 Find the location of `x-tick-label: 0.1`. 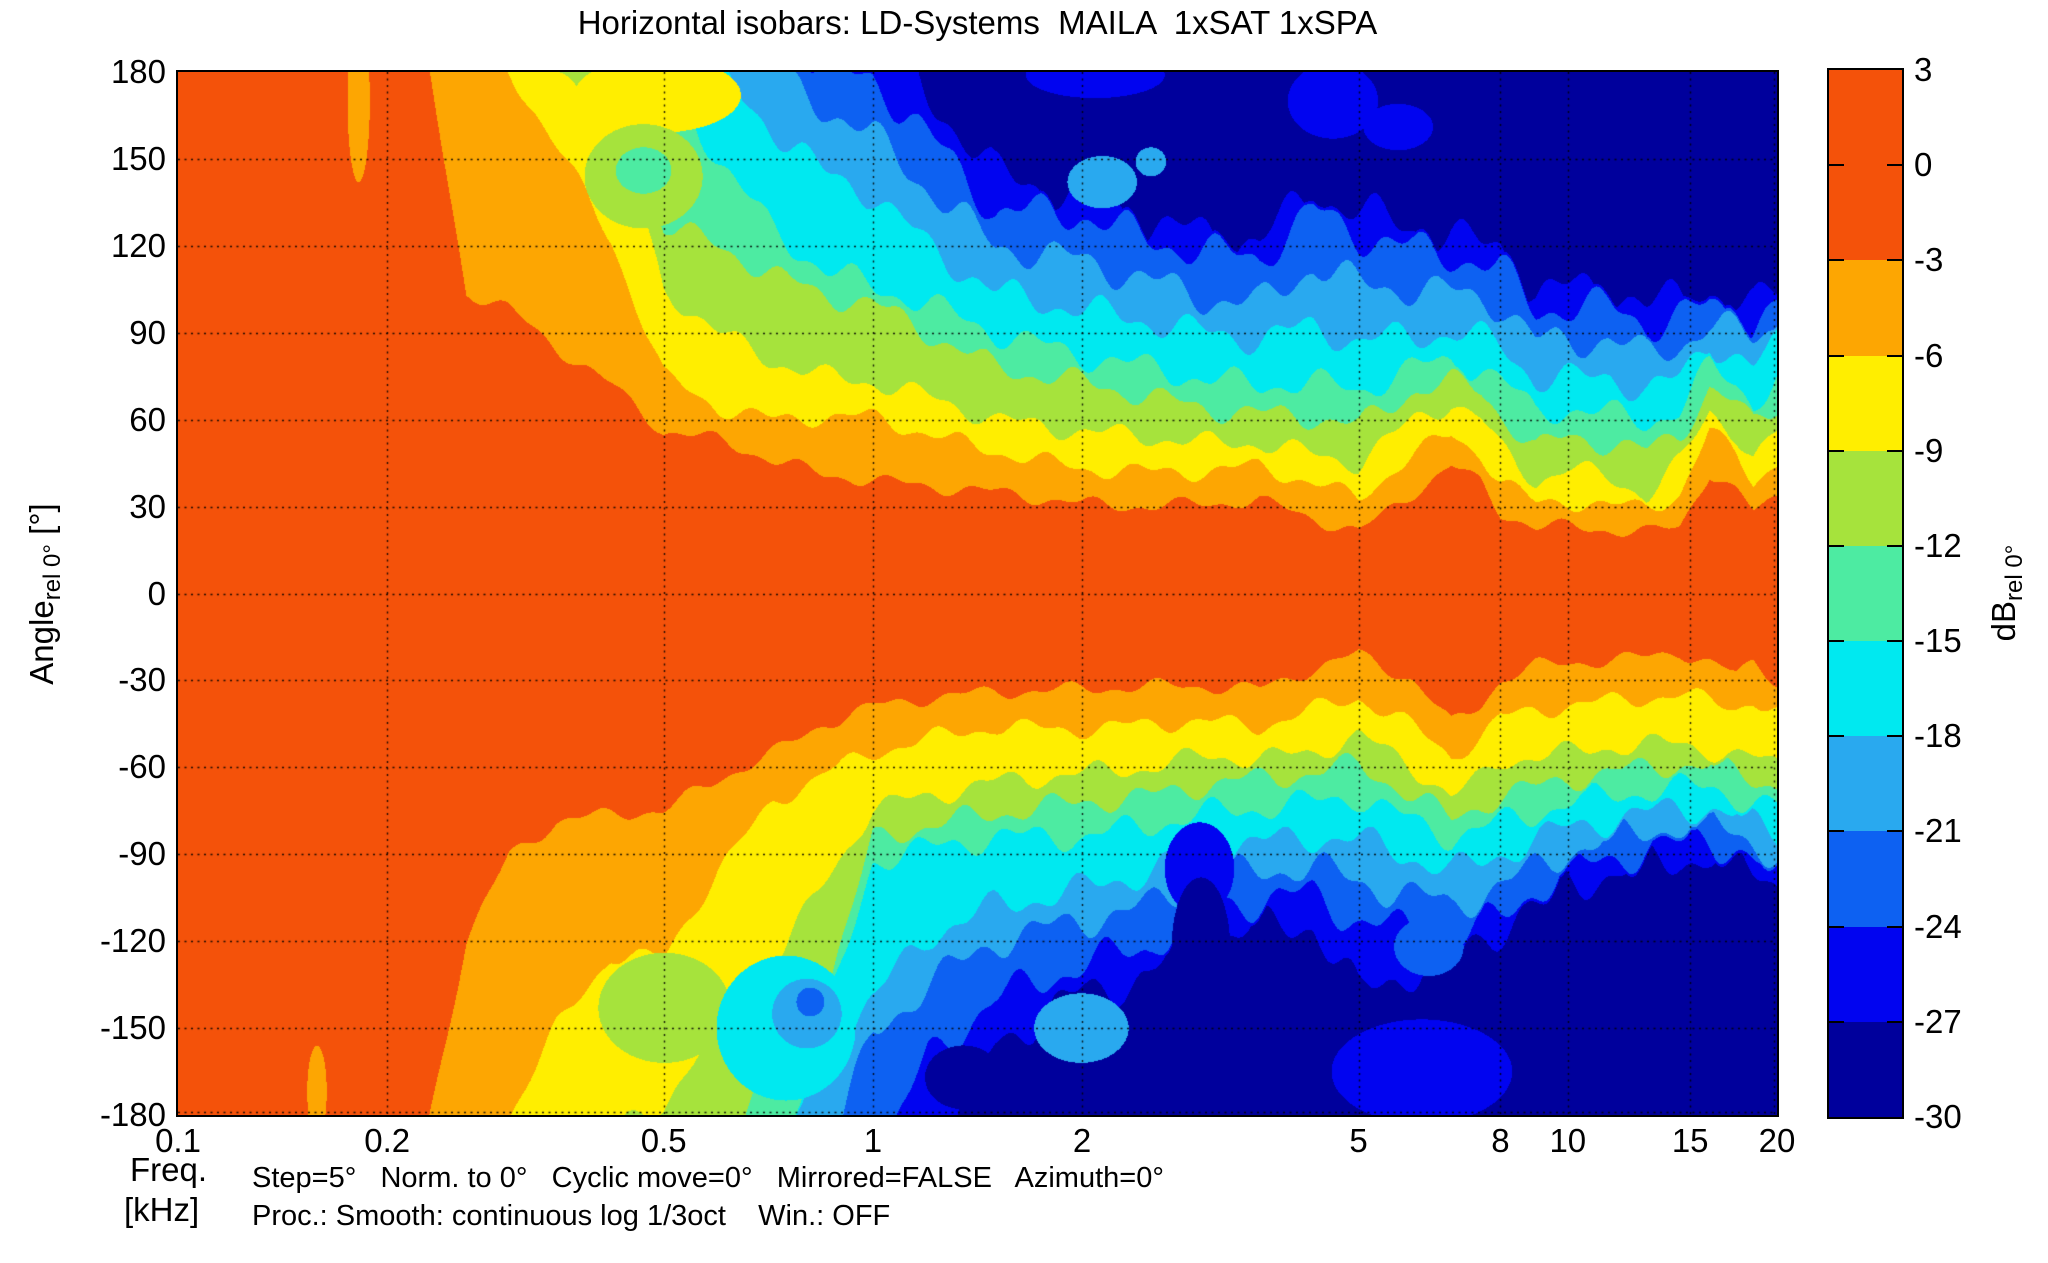

x-tick-label: 0.1 is located at coordinates (178, 1140).